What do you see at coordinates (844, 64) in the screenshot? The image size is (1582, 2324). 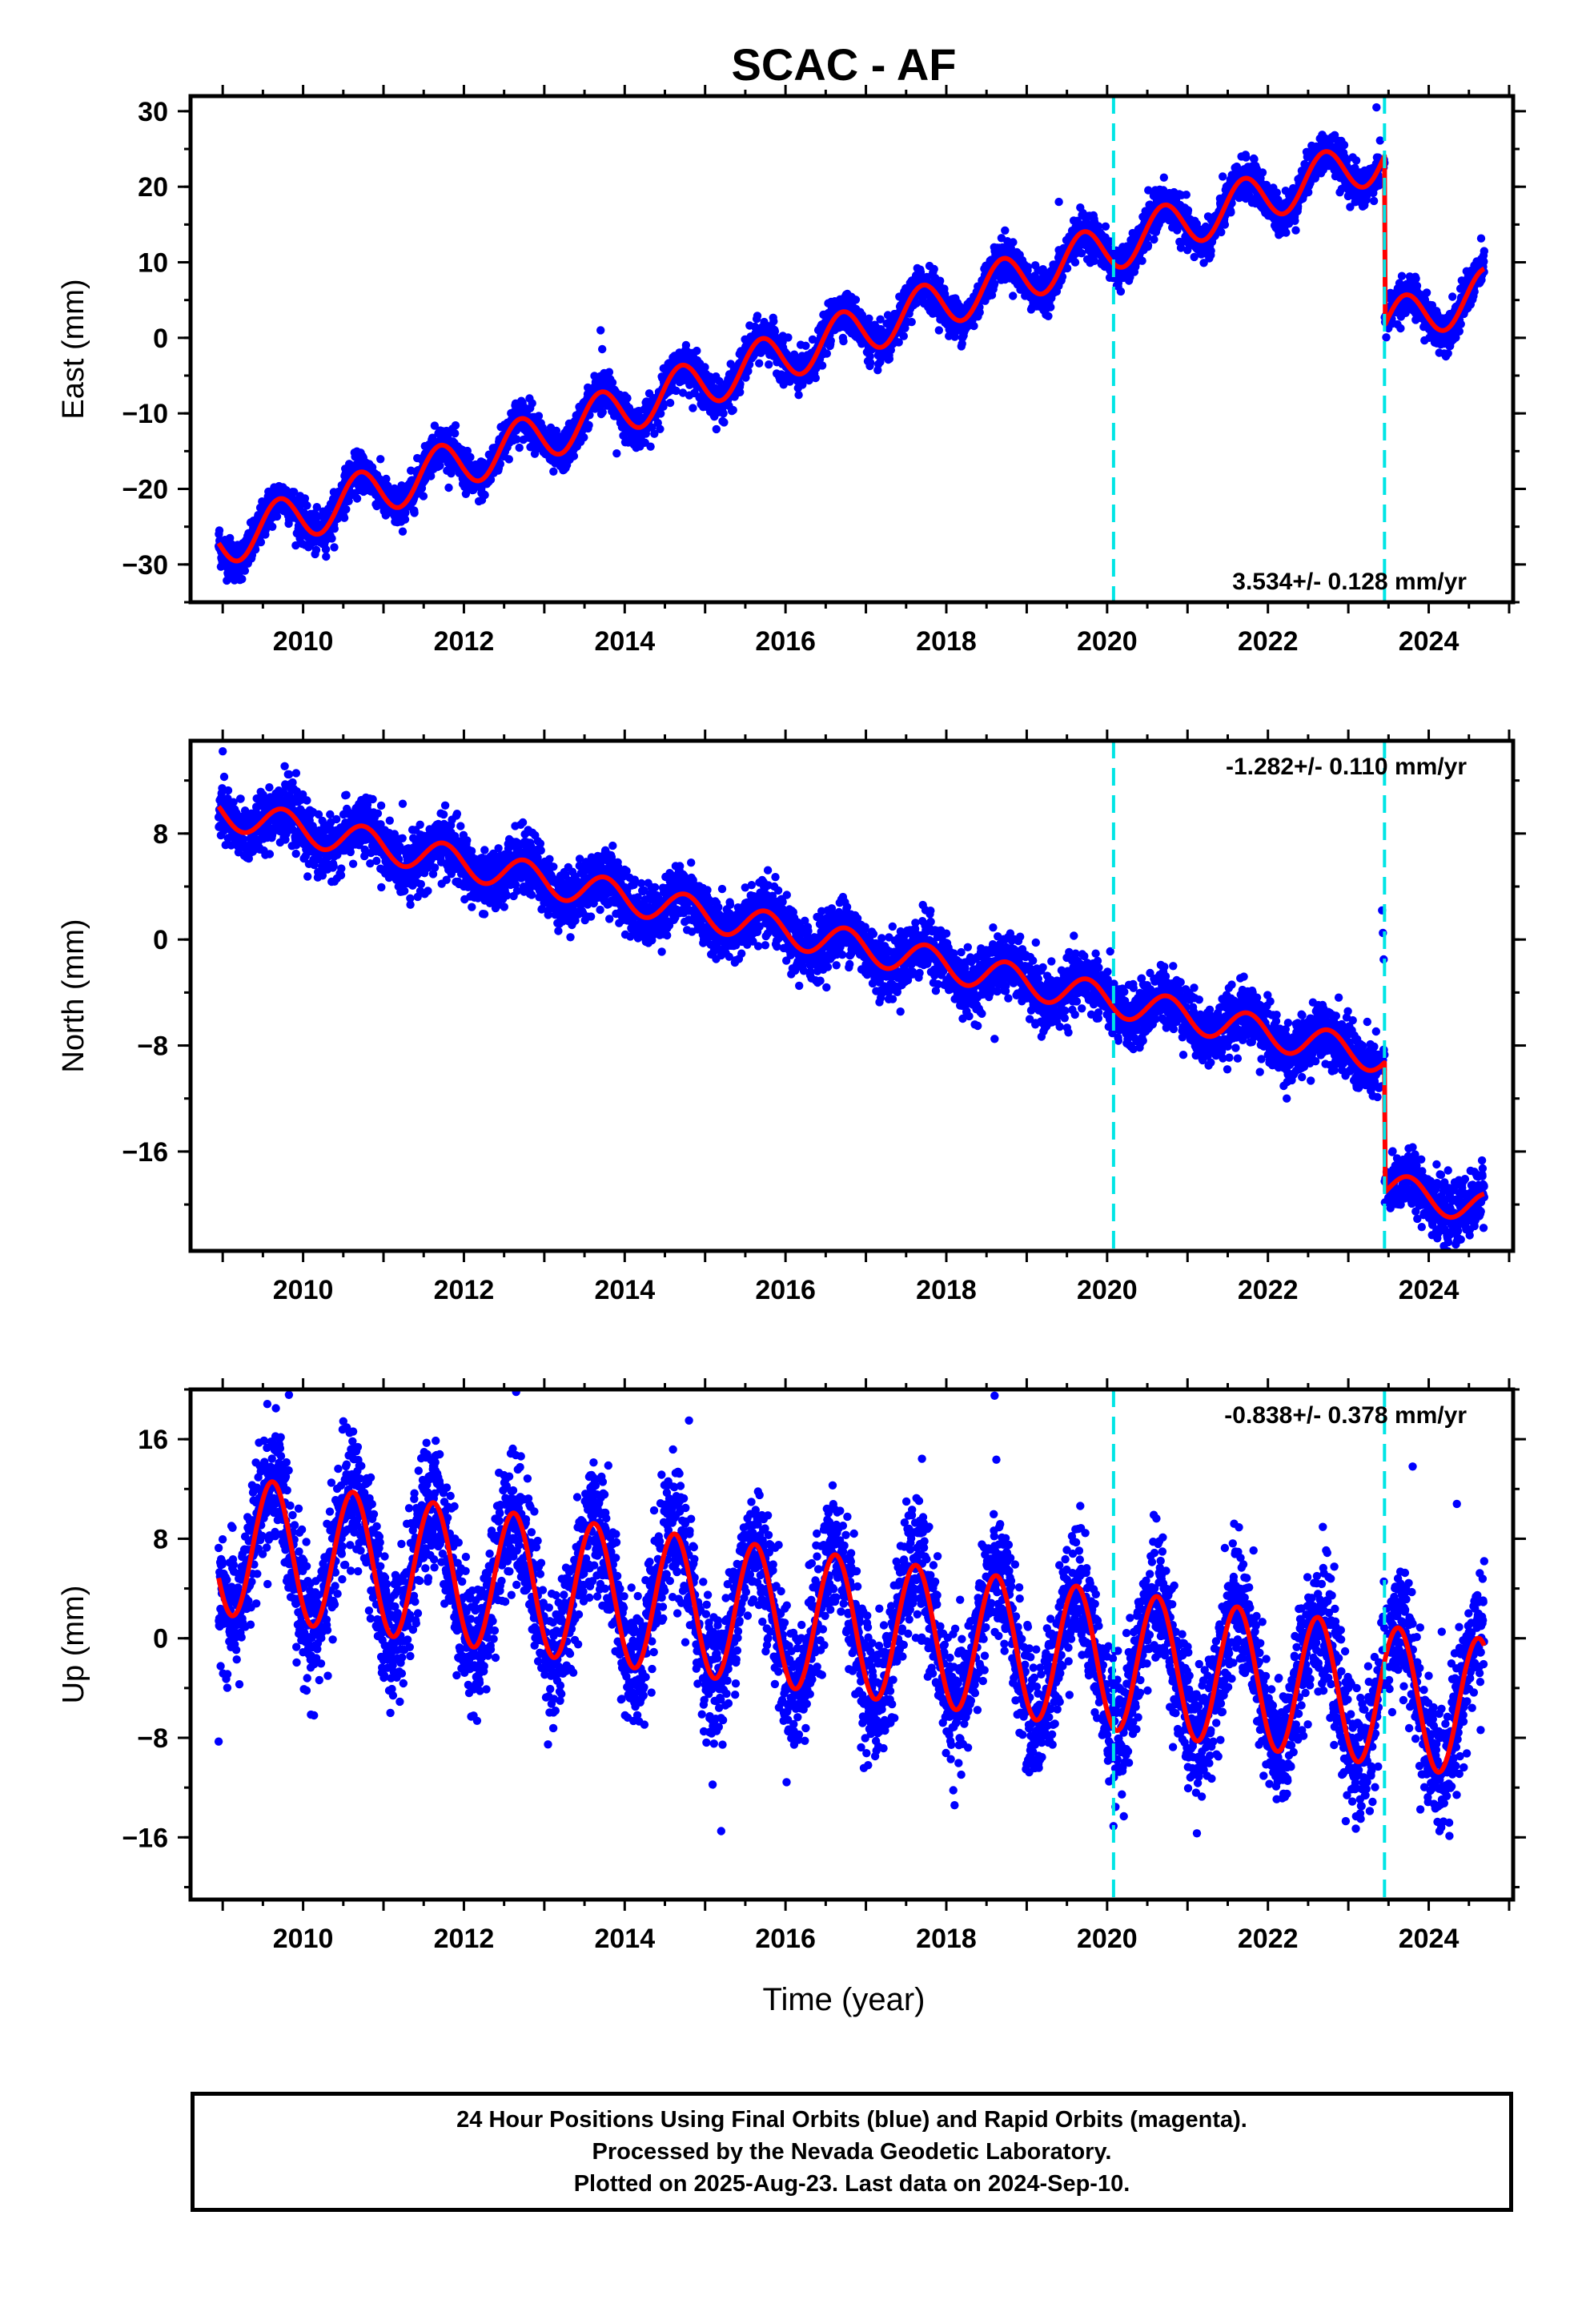 I see `chart-title: SCAC - AF` at bounding box center [844, 64].